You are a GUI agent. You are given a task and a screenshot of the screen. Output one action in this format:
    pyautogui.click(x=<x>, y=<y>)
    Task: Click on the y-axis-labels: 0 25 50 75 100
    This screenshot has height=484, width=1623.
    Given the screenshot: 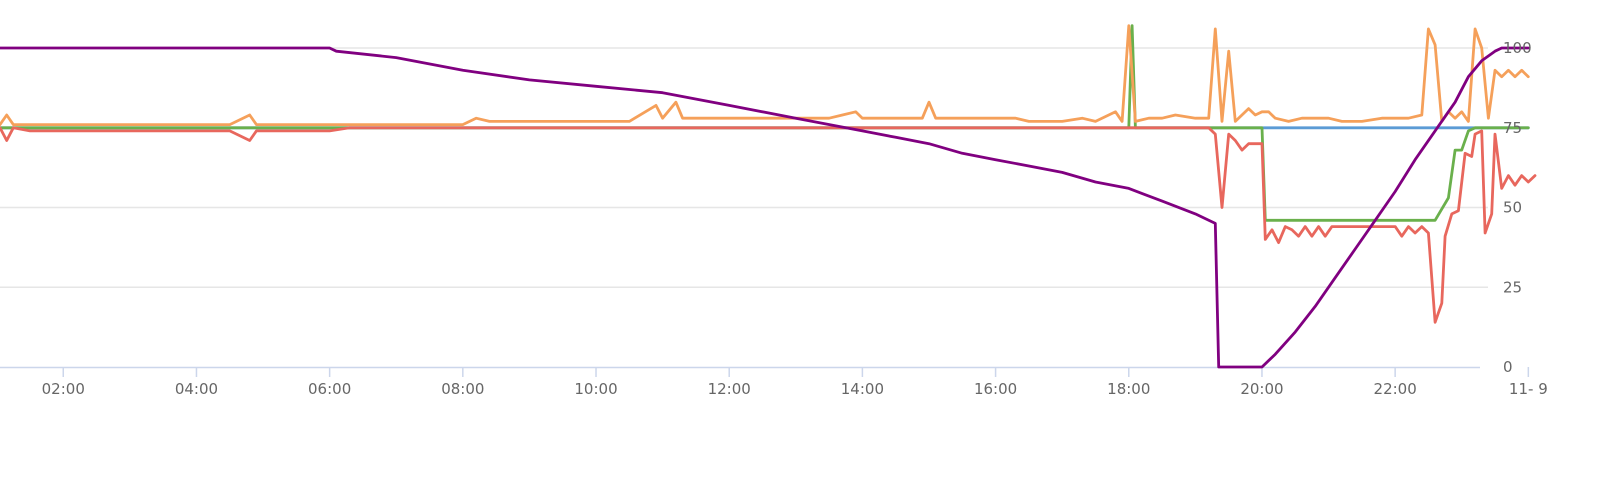 What is the action you would take?
    pyautogui.click(x=1517, y=207)
    